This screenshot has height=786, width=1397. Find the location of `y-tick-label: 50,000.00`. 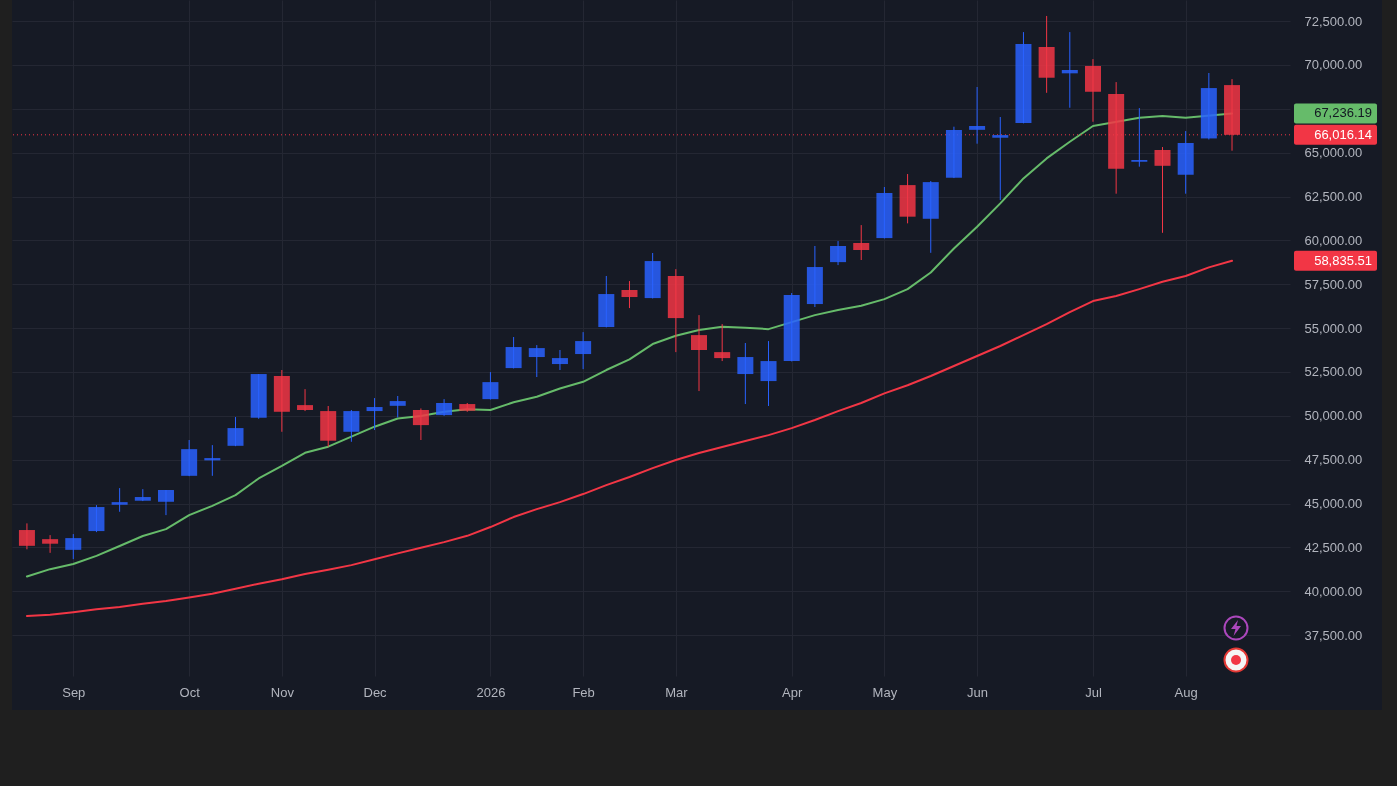

y-tick-label: 50,000.00 is located at coordinates (1333, 416).